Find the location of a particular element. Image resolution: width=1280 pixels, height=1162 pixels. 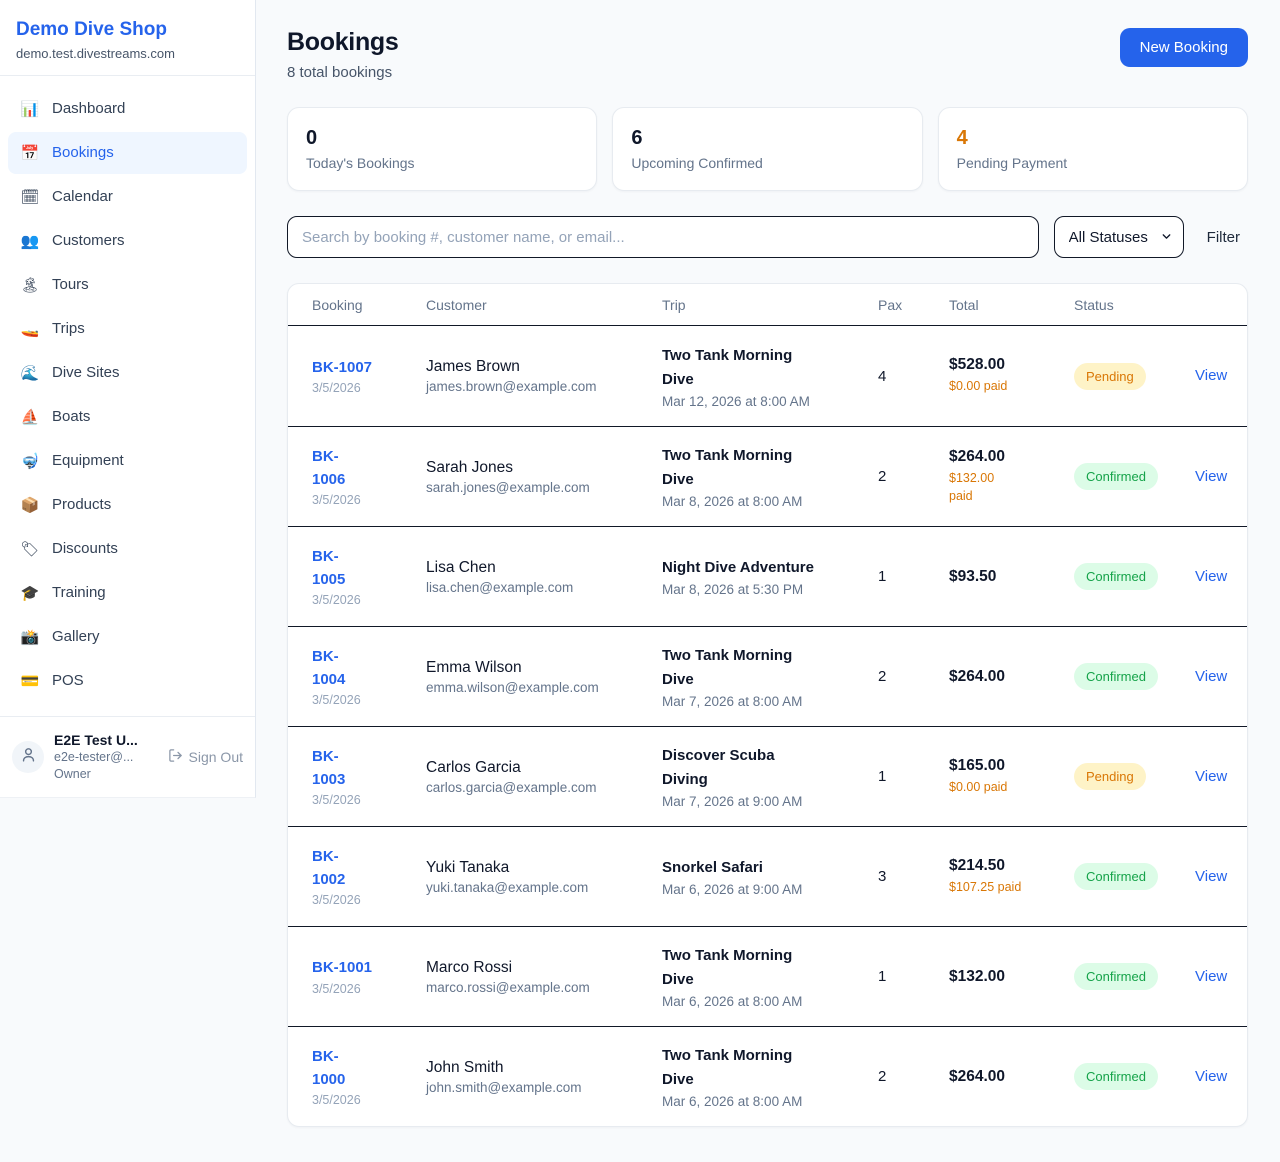

sign-out-button: Sign Out is located at coordinates (205, 757).